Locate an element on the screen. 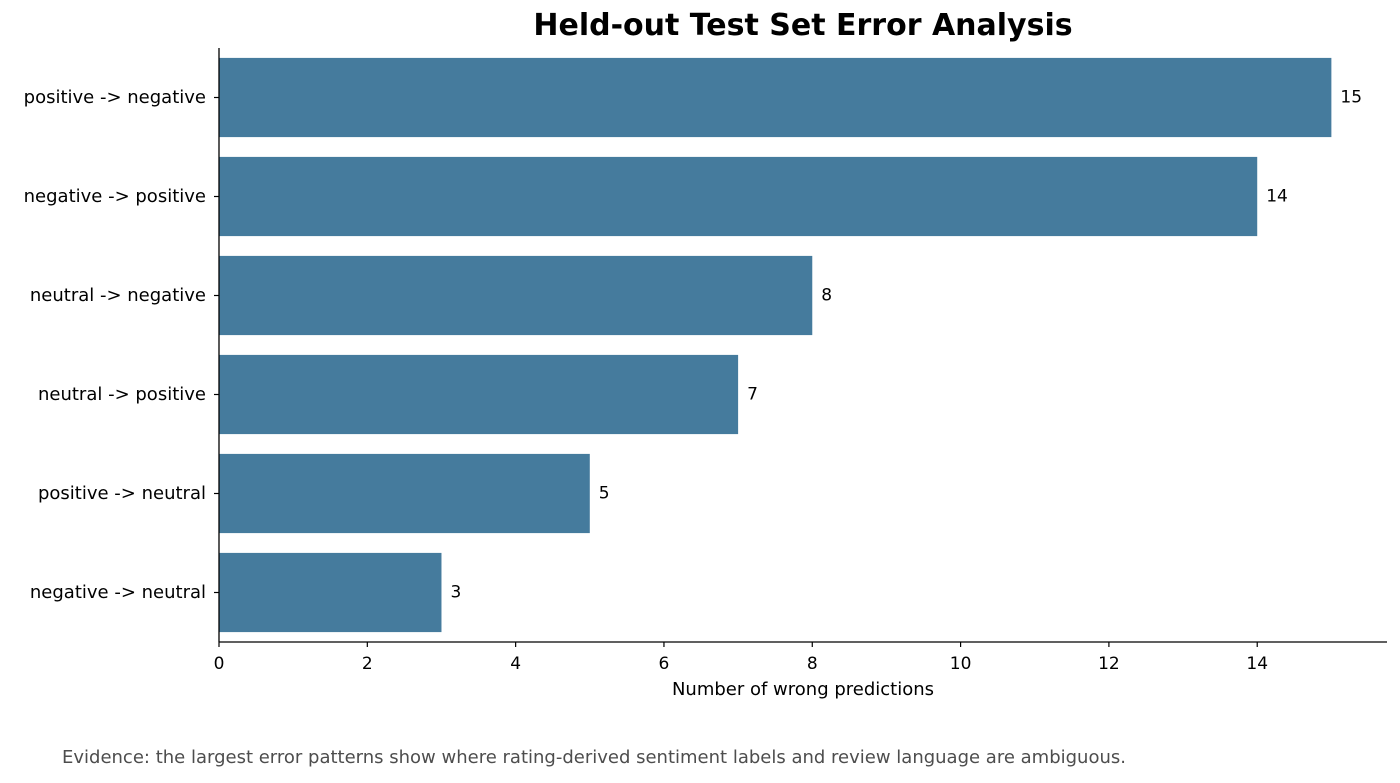  x-tick-label: 0 is located at coordinates (219, 664).